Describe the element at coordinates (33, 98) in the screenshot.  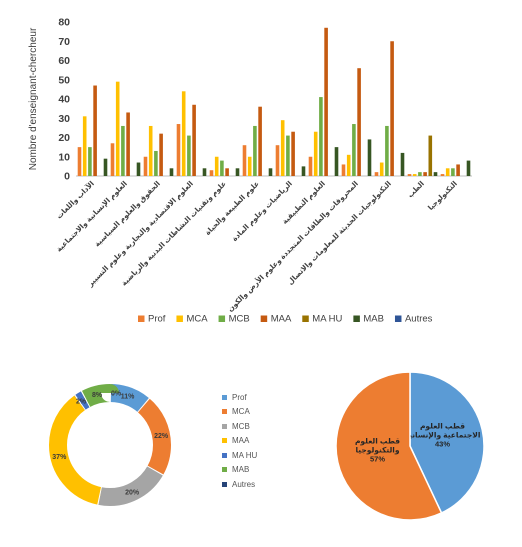
I see `y-axis-title: Nombre d'enseignant-chercheur` at that location.